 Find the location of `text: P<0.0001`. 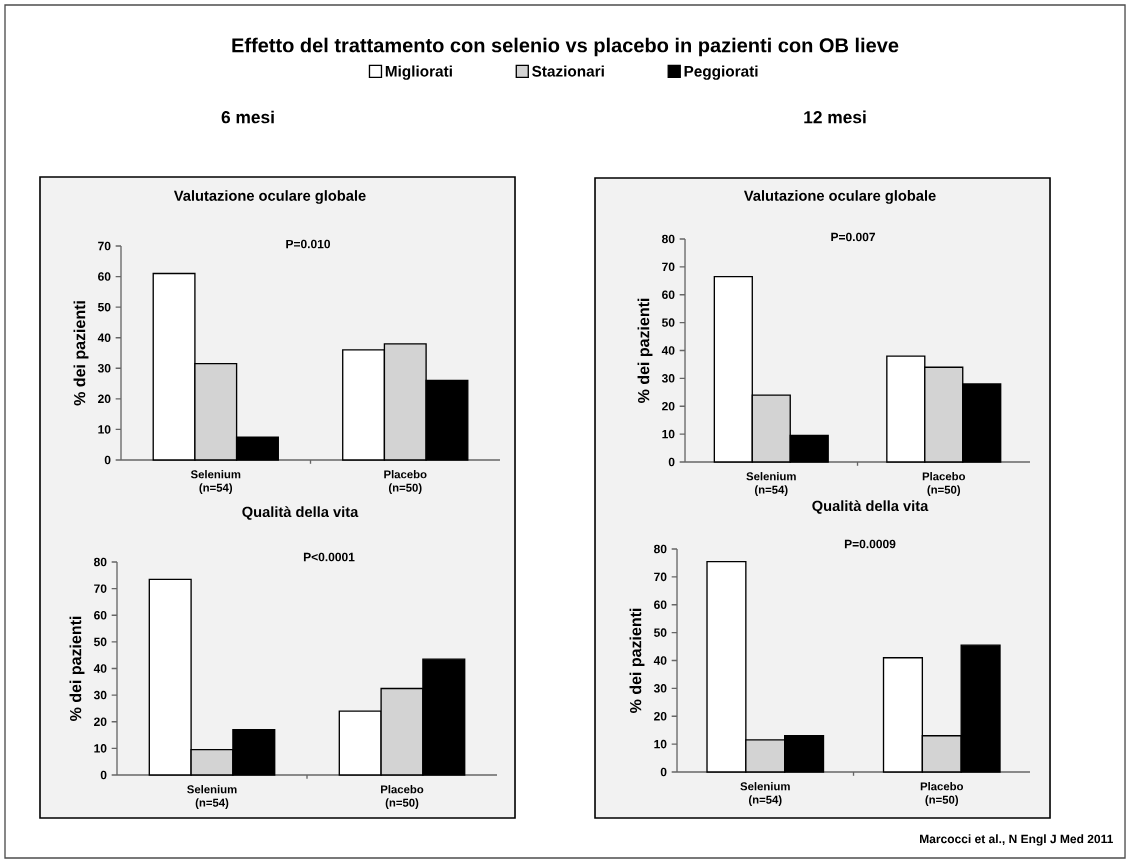

text: P<0.0001 is located at coordinates (329, 557).